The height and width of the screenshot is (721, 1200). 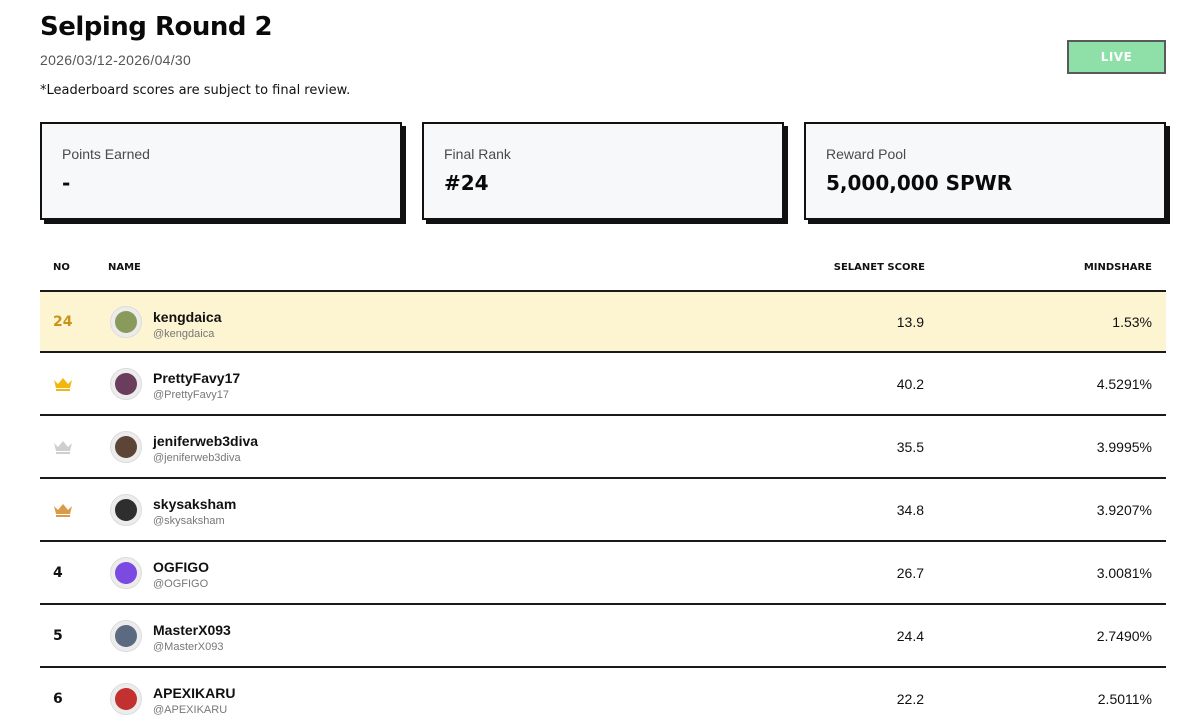 I want to click on user-name: PrettyFavy17, so click(x=197, y=378).